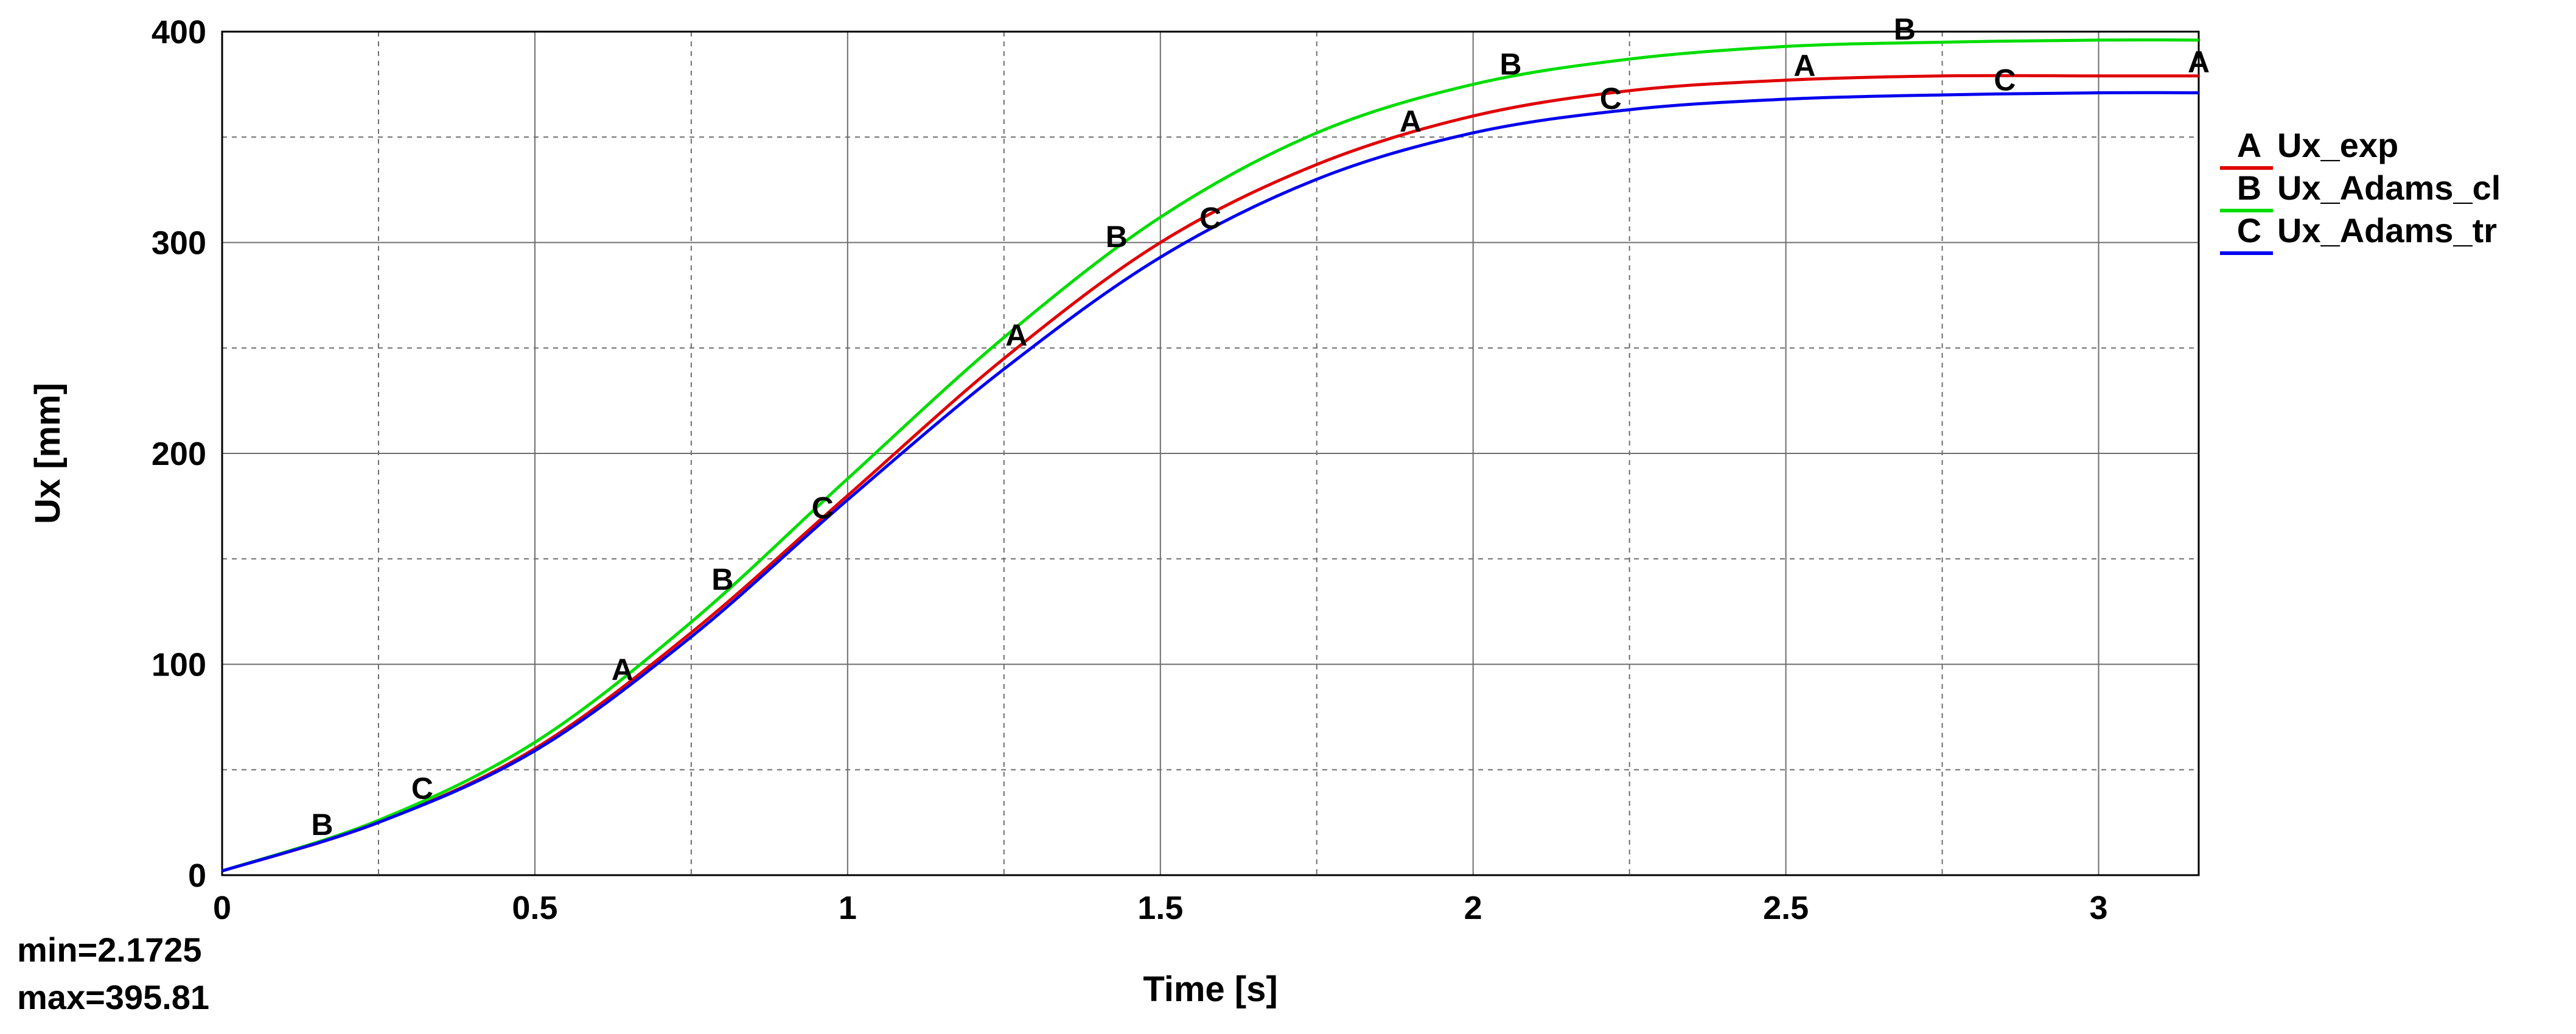 The height and width of the screenshot is (1034, 2576). Describe the element at coordinates (2099, 908) in the screenshot. I see `x-tick-label: 3` at that location.